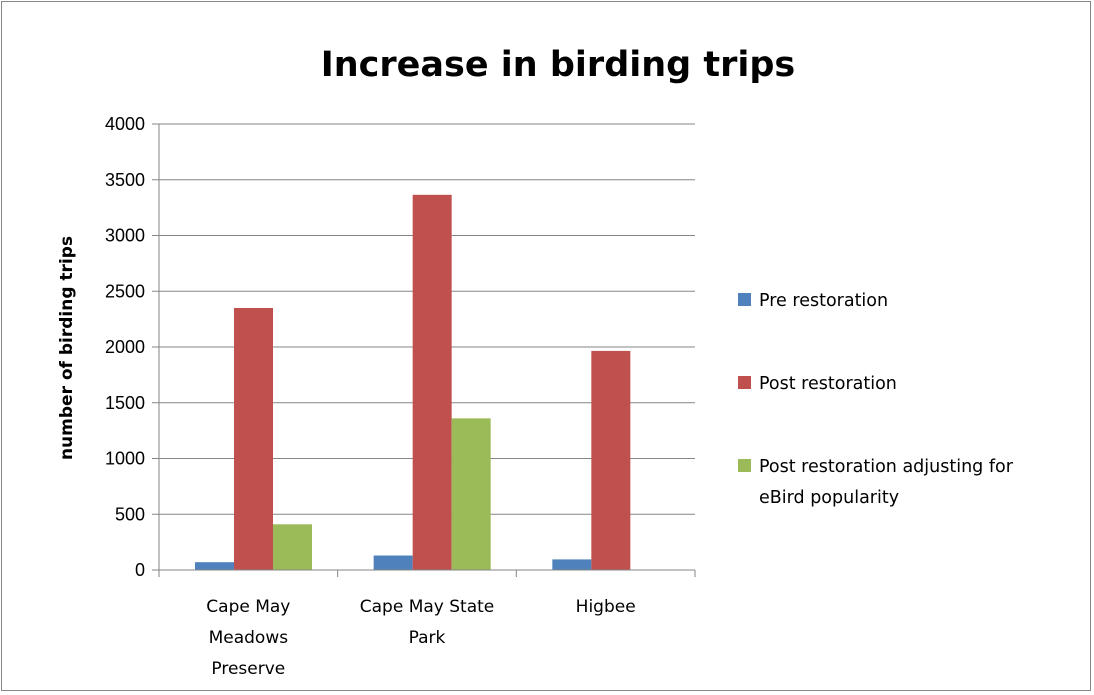 The image size is (1094, 695). What do you see at coordinates (125, 236) in the screenshot?
I see `y-tick-label: 3000` at bounding box center [125, 236].